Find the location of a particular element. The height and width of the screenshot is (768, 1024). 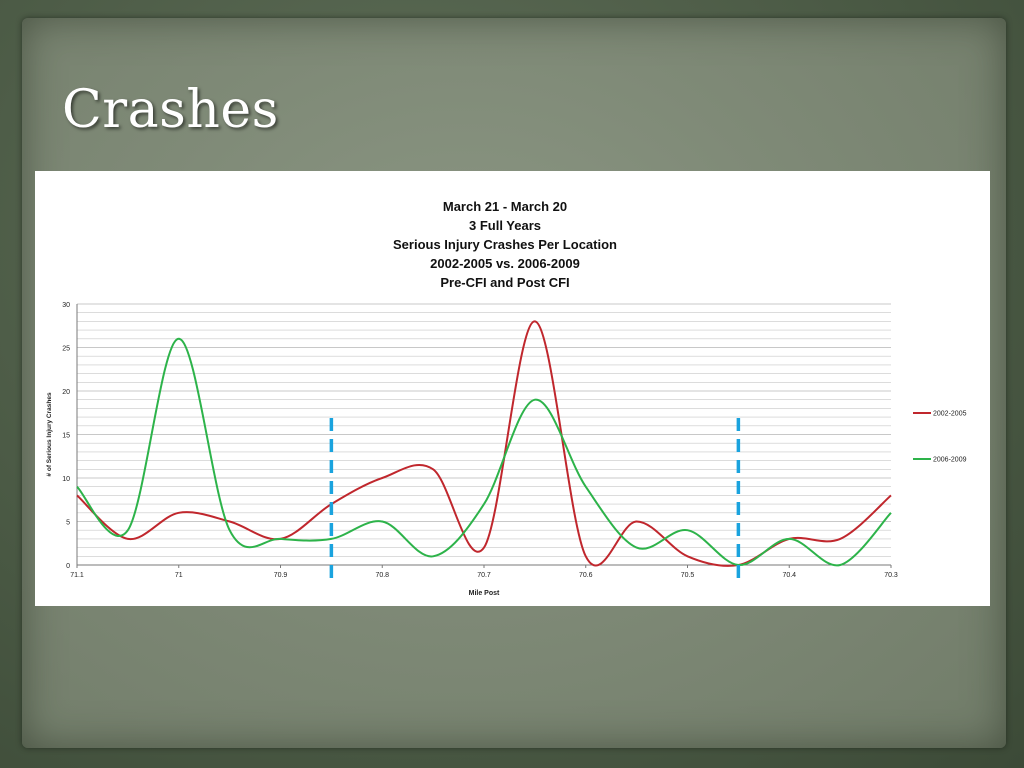

y-tick-label: 25 is located at coordinates (66, 349).